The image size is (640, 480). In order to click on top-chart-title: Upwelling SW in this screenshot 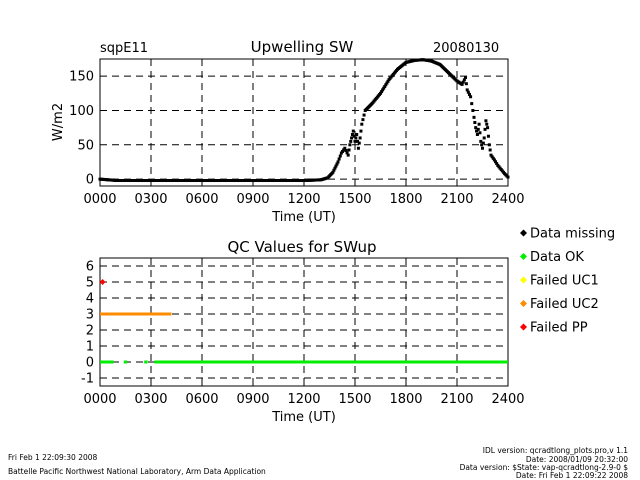, I will do `click(302, 47)`.